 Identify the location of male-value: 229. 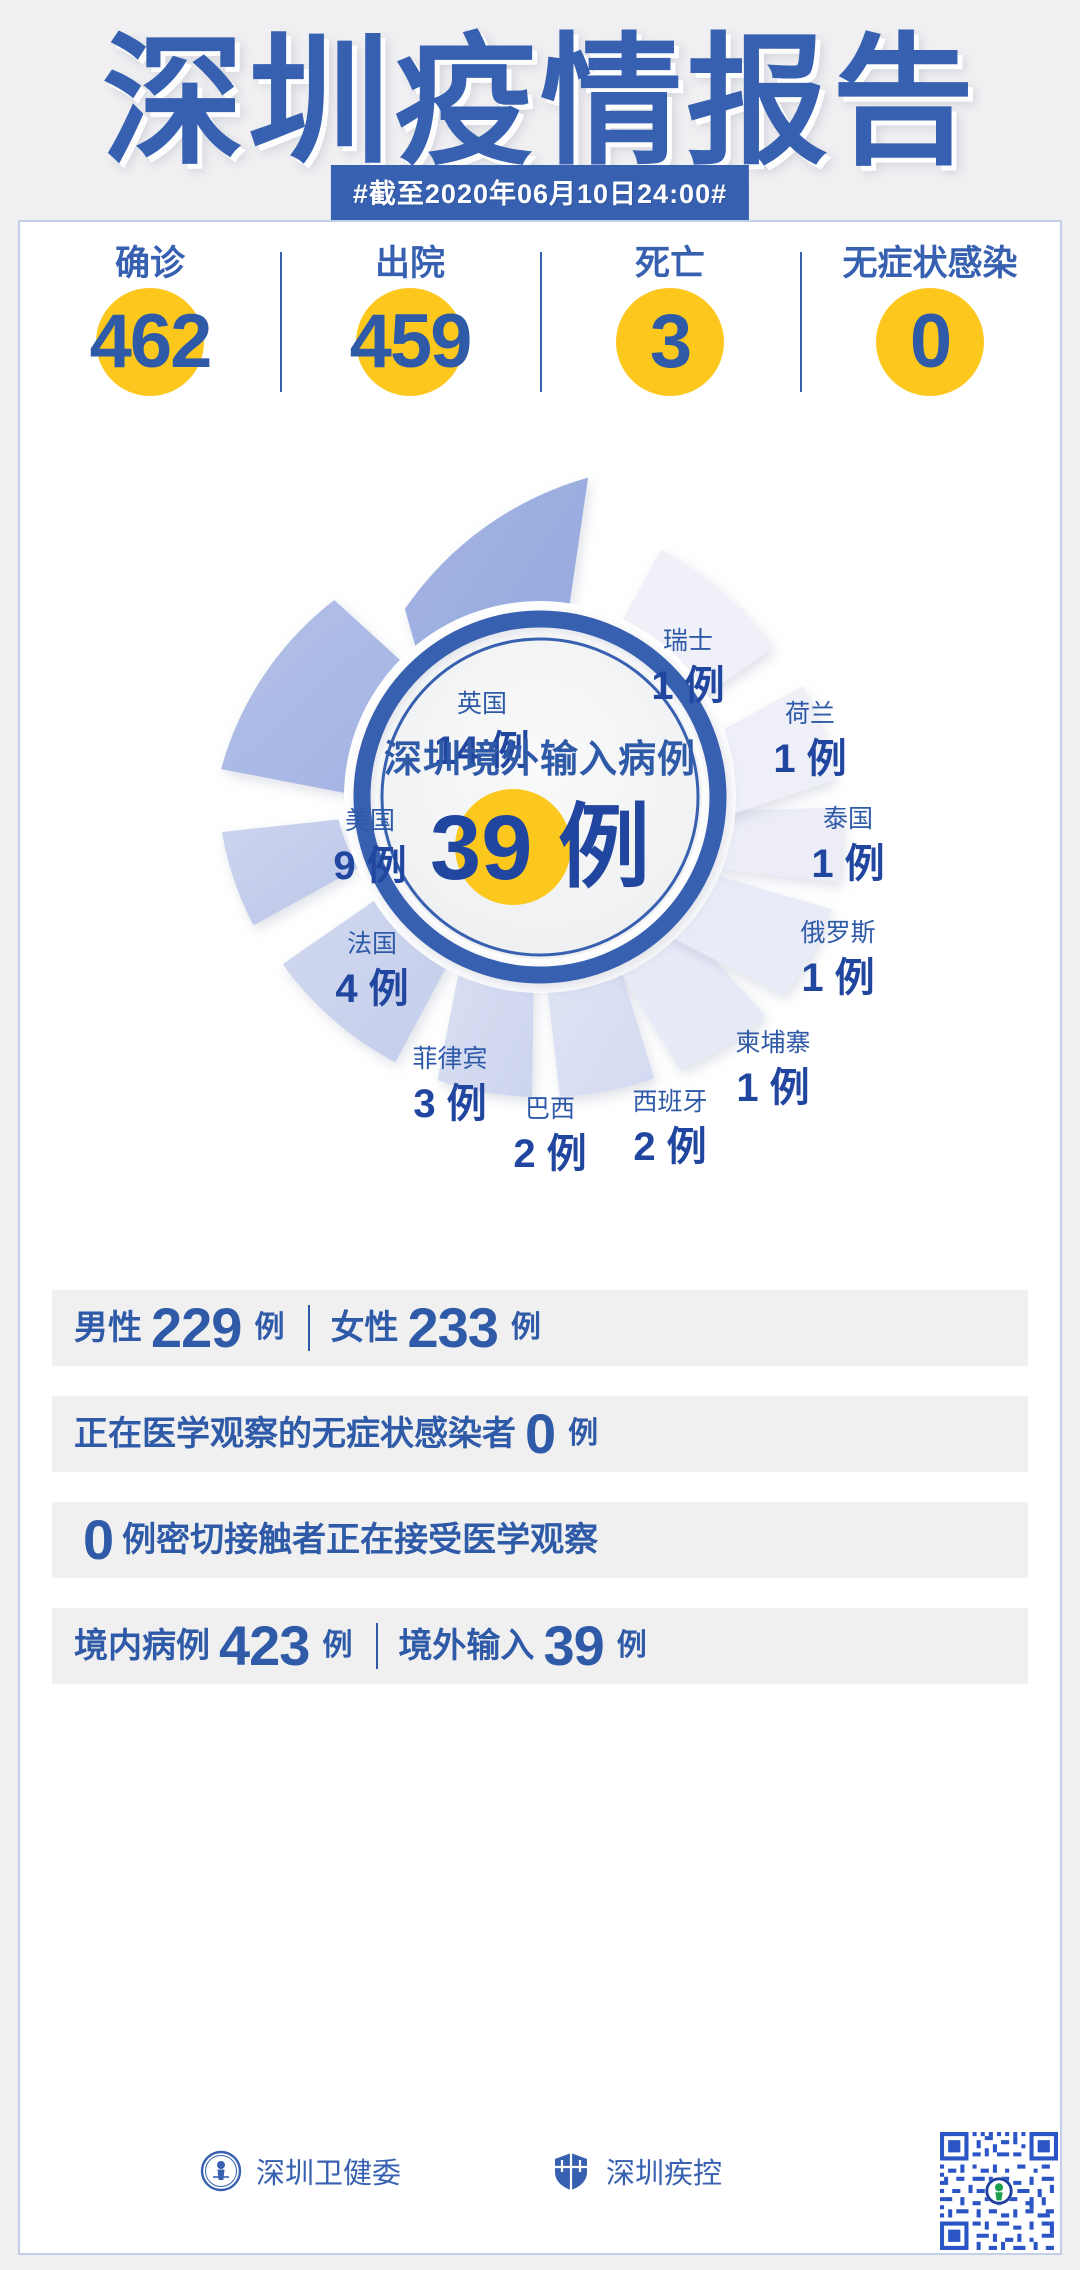
(196, 1327).